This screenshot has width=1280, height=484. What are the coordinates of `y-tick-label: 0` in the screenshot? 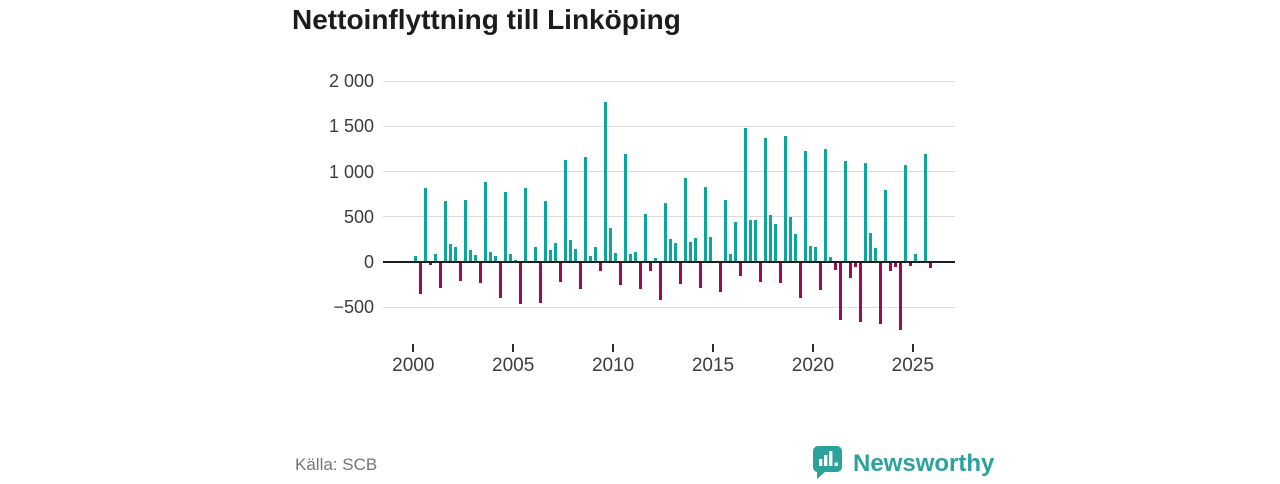 It's located at (368, 262).